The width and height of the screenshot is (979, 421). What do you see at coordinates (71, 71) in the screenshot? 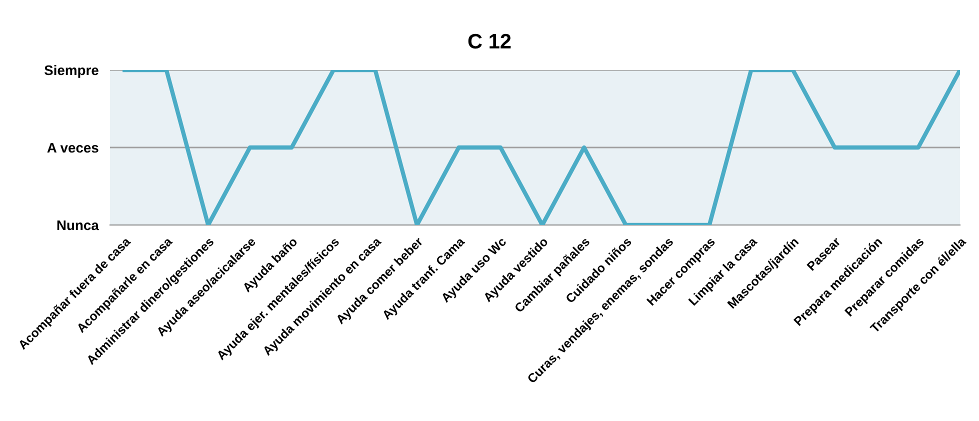
I see `category-label: Siempre` at bounding box center [71, 71].